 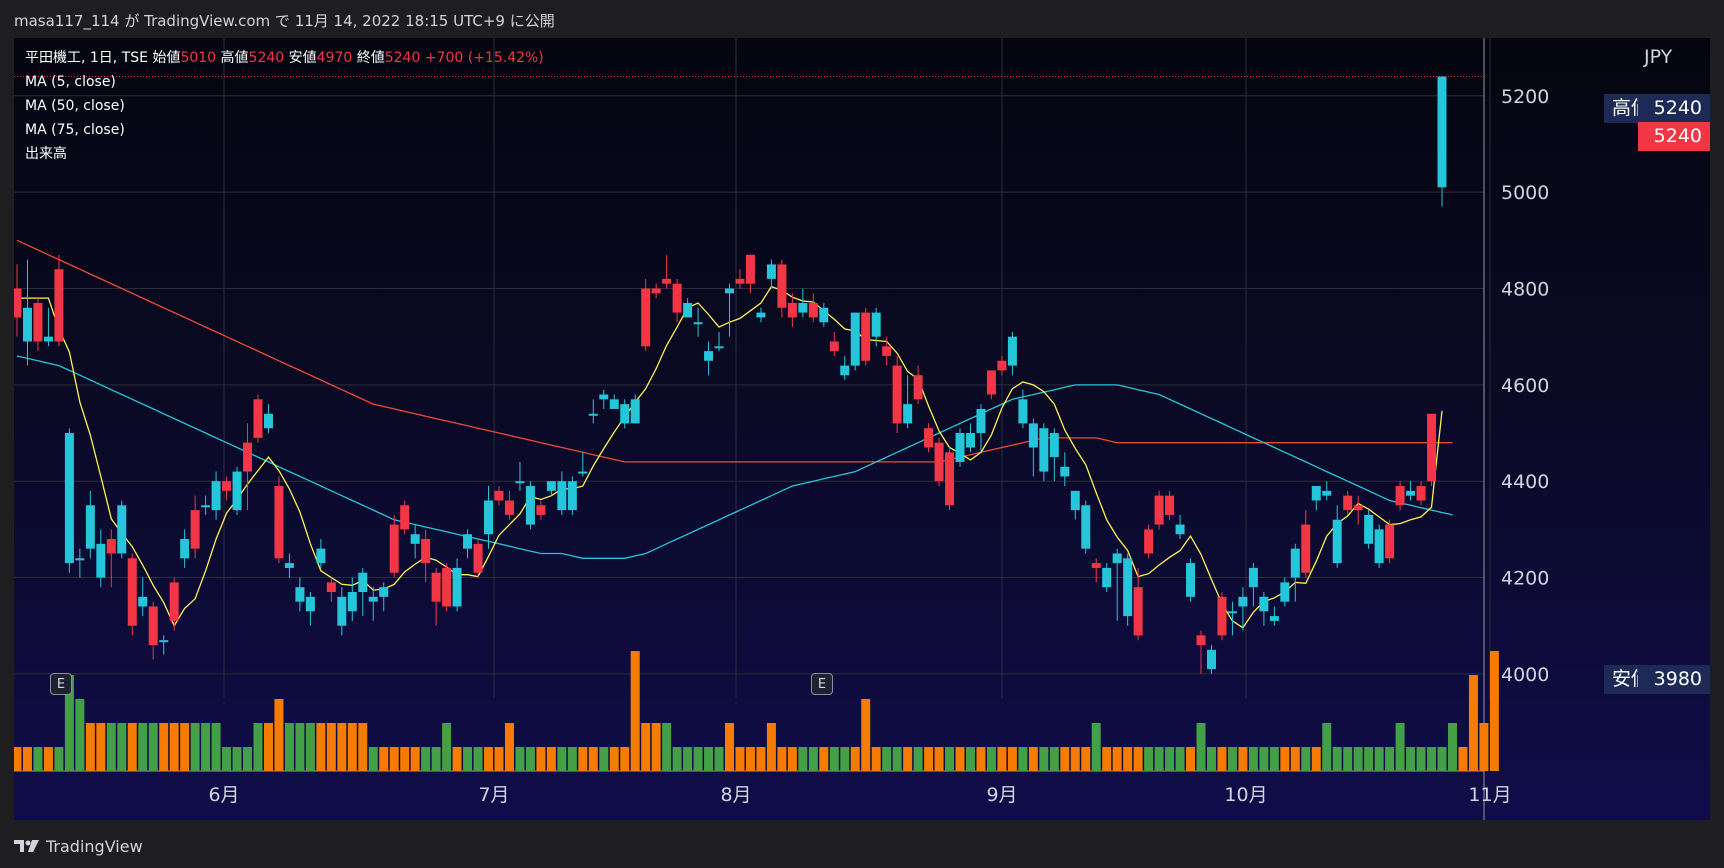 I want to click on low-value: 4970, so click(x=334, y=58).